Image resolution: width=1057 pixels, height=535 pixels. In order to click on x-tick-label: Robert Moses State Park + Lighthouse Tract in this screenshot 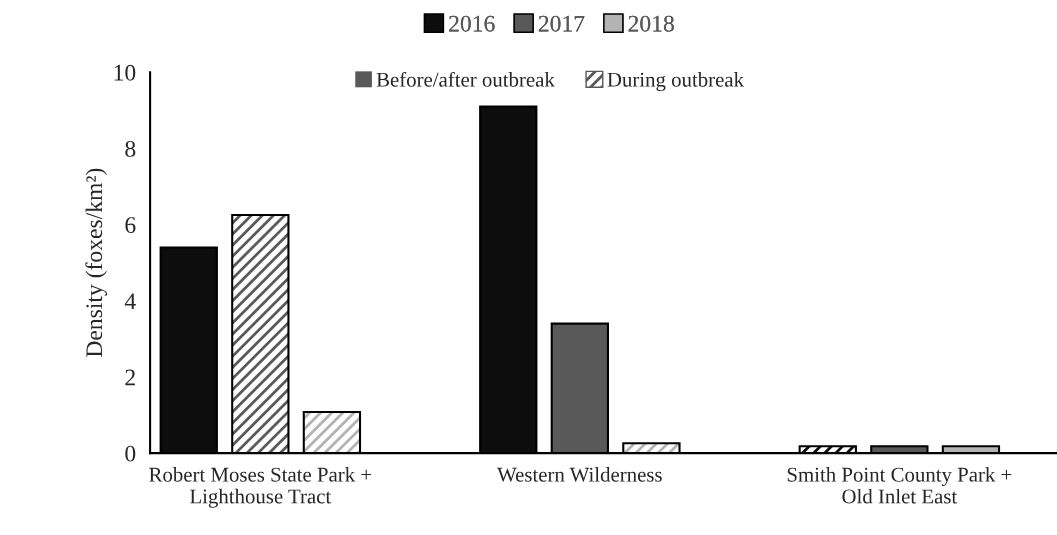, I will do `click(260, 487)`.